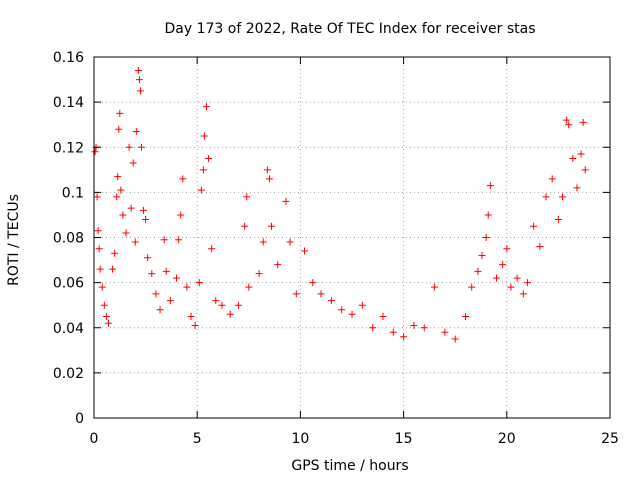 This screenshot has height=480, width=640. I want to click on x-tick-label: 10, so click(300, 439).